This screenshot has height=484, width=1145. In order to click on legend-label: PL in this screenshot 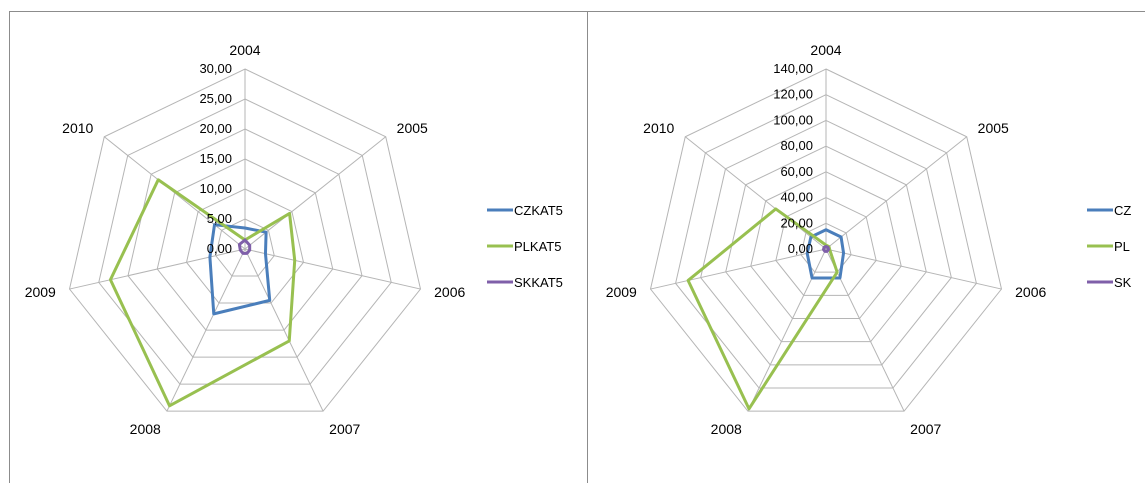, I will do `click(1122, 246)`.